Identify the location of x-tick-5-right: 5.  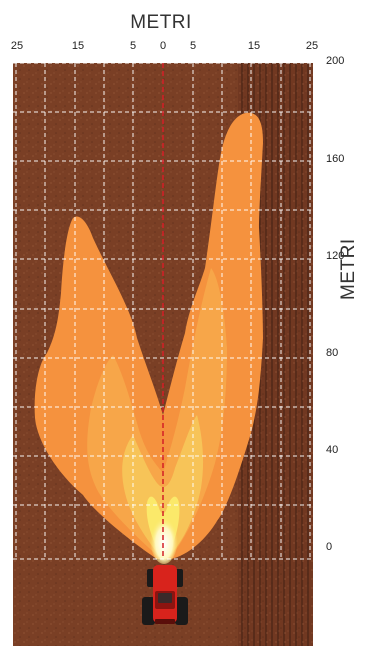
(193, 46).